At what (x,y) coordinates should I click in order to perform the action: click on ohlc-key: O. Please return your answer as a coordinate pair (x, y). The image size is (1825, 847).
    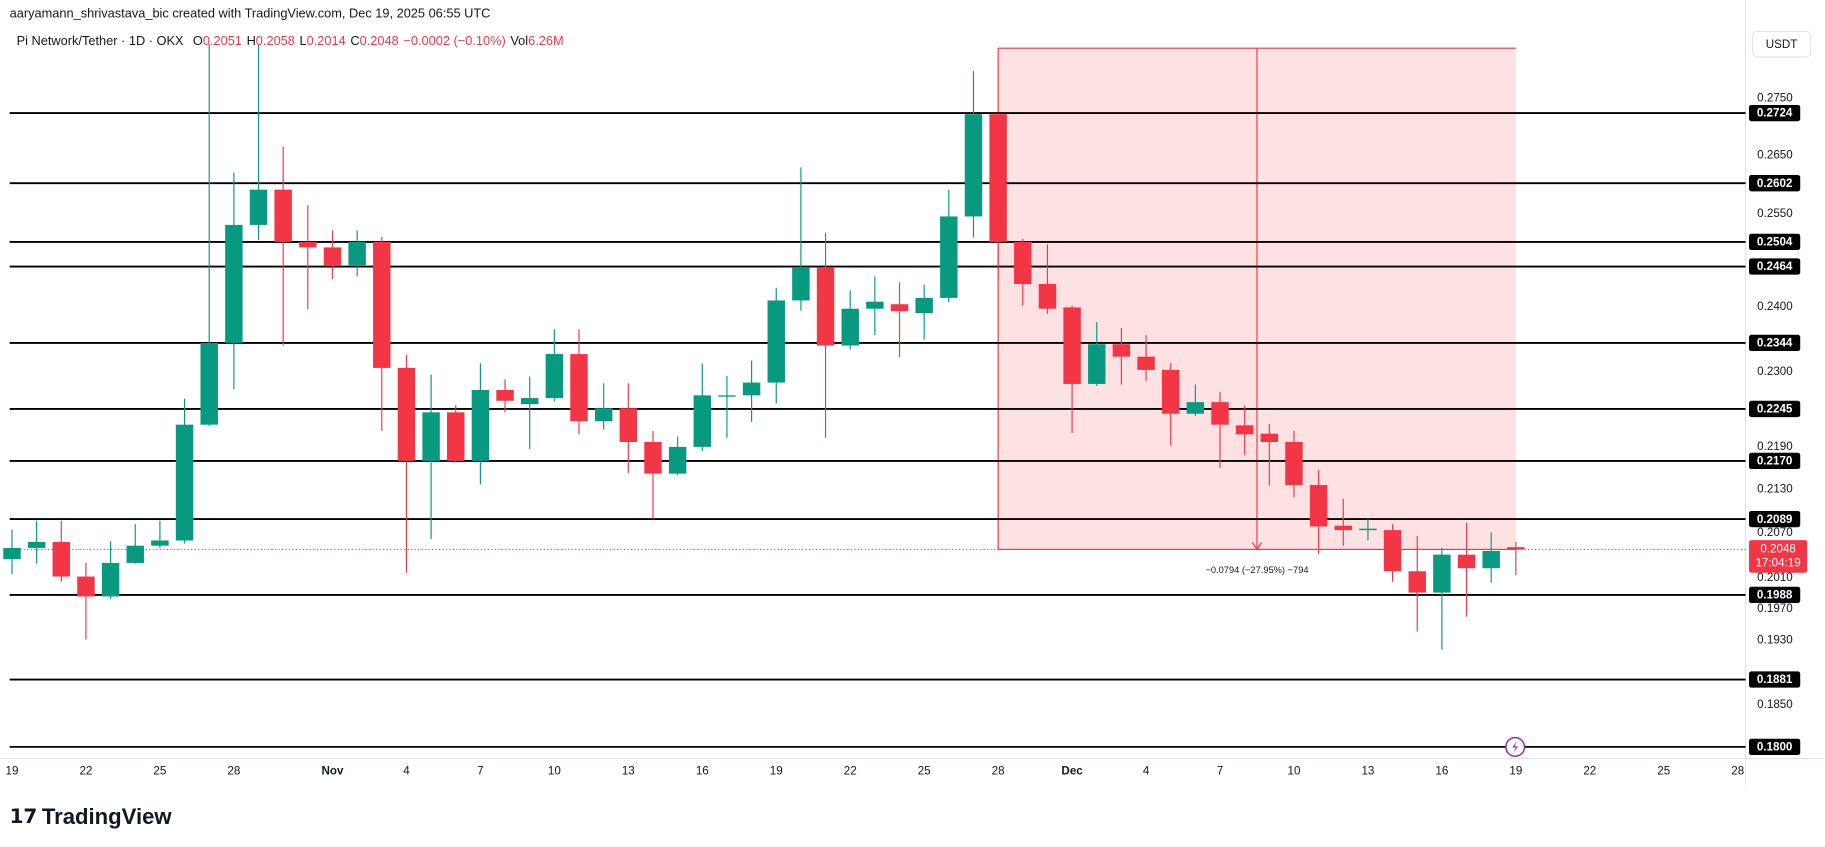
    Looking at the image, I should click on (198, 40).